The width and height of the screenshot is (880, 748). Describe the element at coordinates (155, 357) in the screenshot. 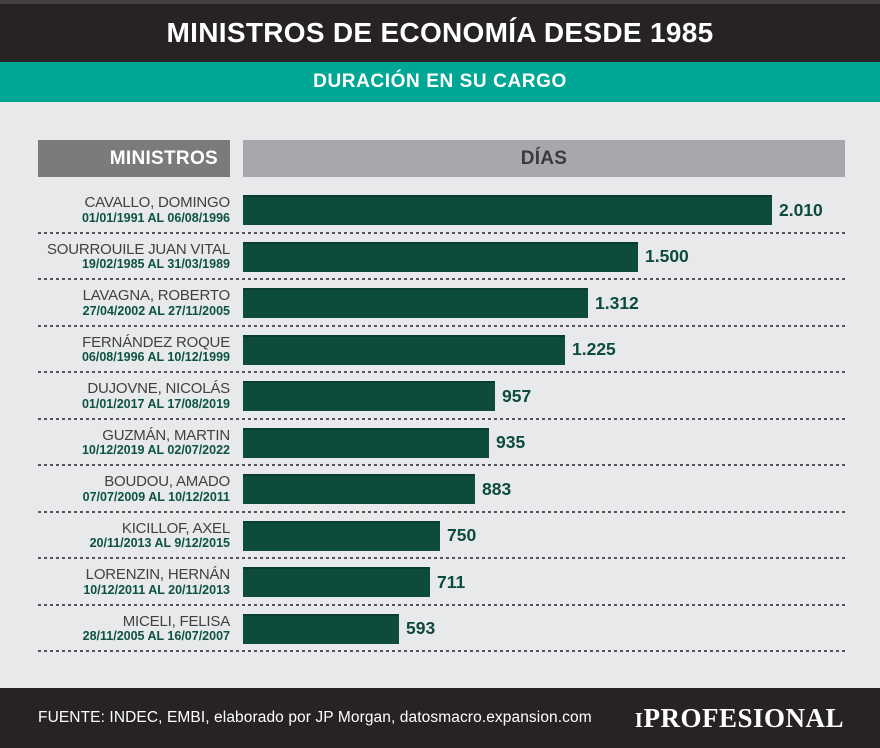

I see `minister-period: 06/08/1996 AL 10/12/1999` at that location.